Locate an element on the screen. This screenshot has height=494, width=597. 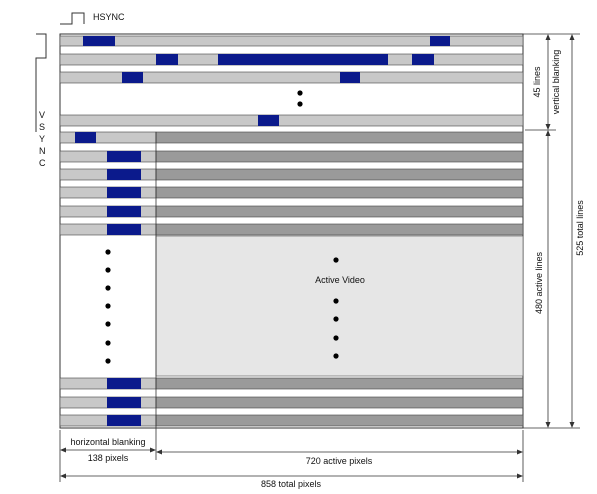
vsync-pulse-symbol is located at coordinates (41, 82).